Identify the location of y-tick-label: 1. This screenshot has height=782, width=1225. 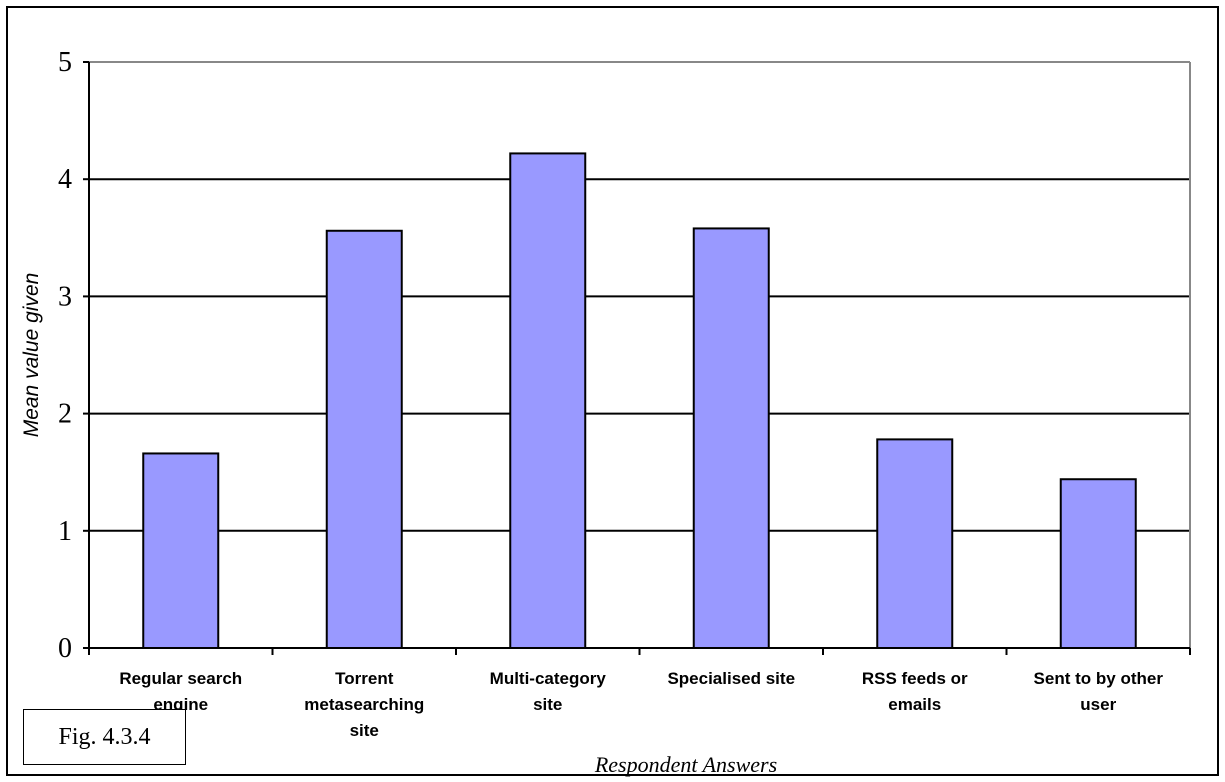
(65, 531).